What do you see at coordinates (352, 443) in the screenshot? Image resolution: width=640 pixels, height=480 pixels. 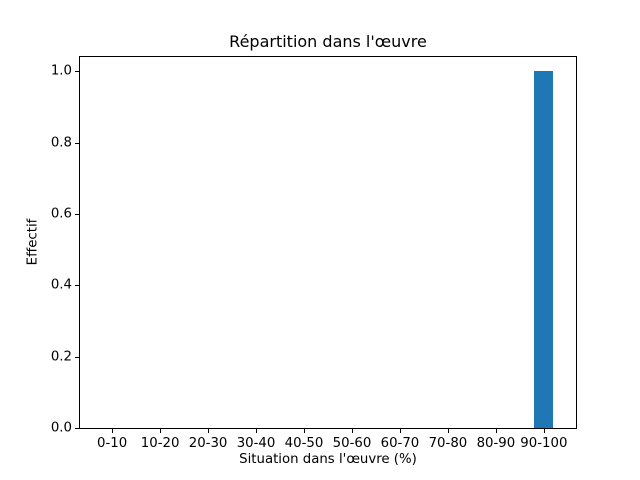 I see `x-tick-label: 50-60` at bounding box center [352, 443].